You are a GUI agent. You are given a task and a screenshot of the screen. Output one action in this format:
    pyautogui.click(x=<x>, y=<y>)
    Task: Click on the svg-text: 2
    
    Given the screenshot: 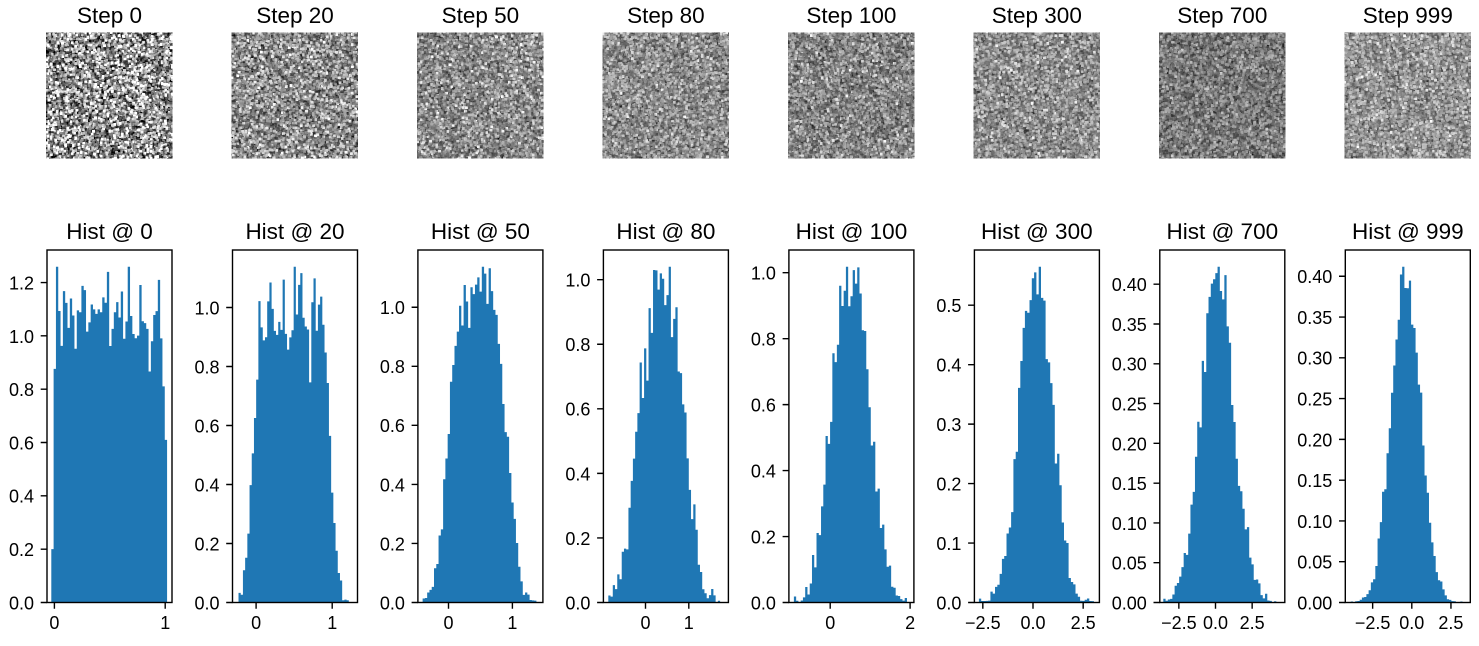 What is the action you would take?
    pyautogui.click(x=910, y=623)
    